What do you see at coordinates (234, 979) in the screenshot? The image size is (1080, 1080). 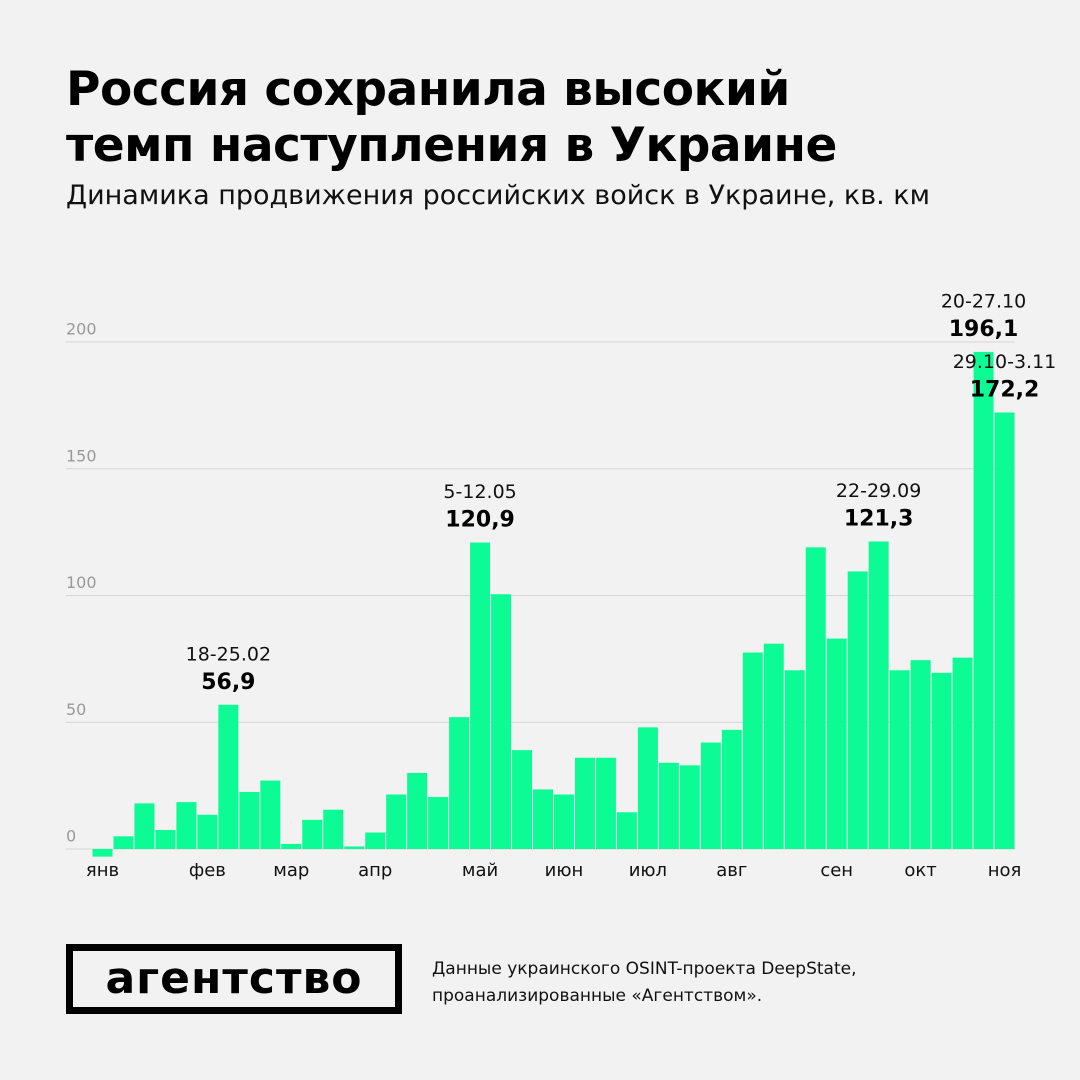 I see `logo: агентство` at bounding box center [234, 979].